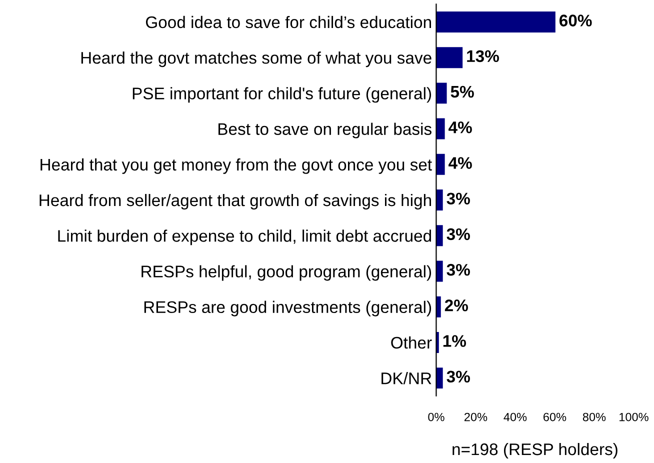  Describe the element at coordinates (407, 378) in the screenshot. I see `y-tick-label: DK/NR` at that location.